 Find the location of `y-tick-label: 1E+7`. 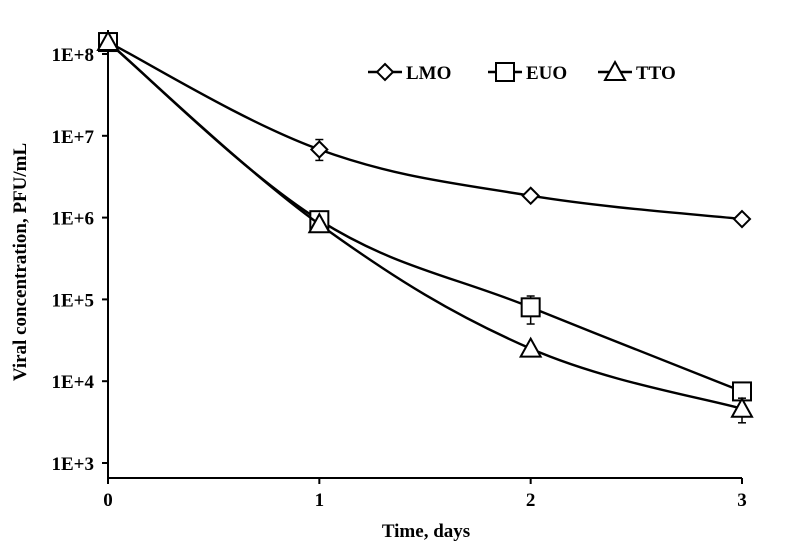

y-tick-label: 1E+7 is located at coordinates (73, 137).